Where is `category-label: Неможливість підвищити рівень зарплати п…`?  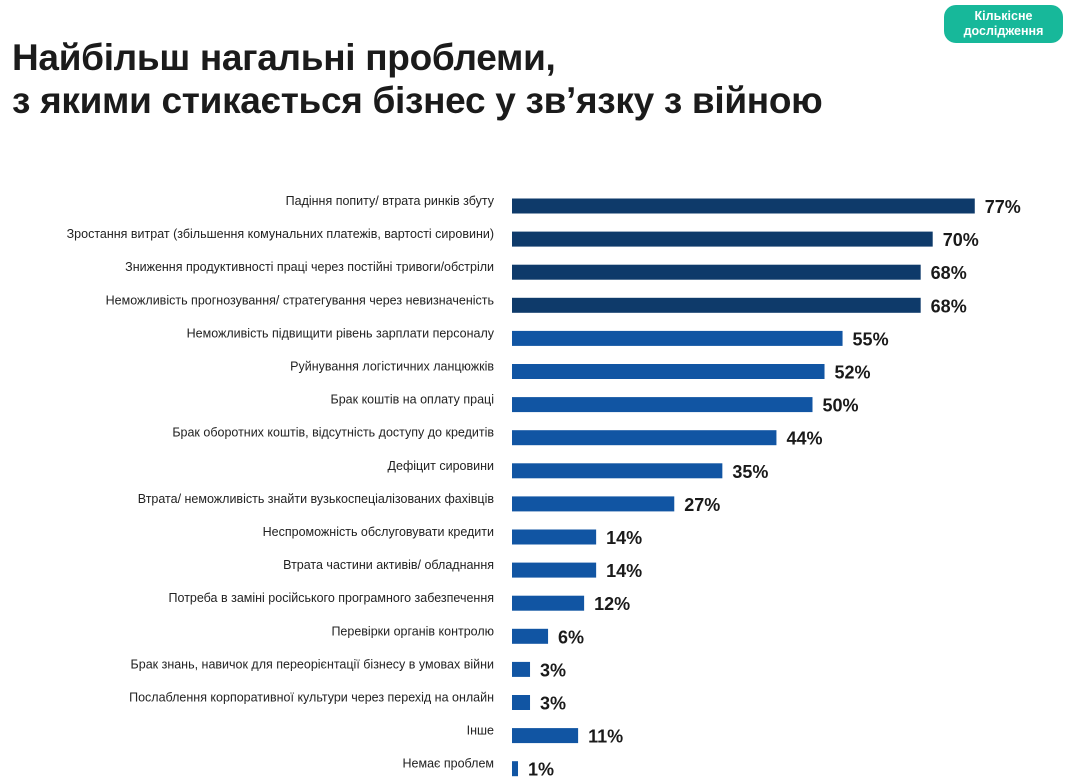 category-label: Неможливість підвищити рівень зарплати п… is located at coordinates (341, 333).